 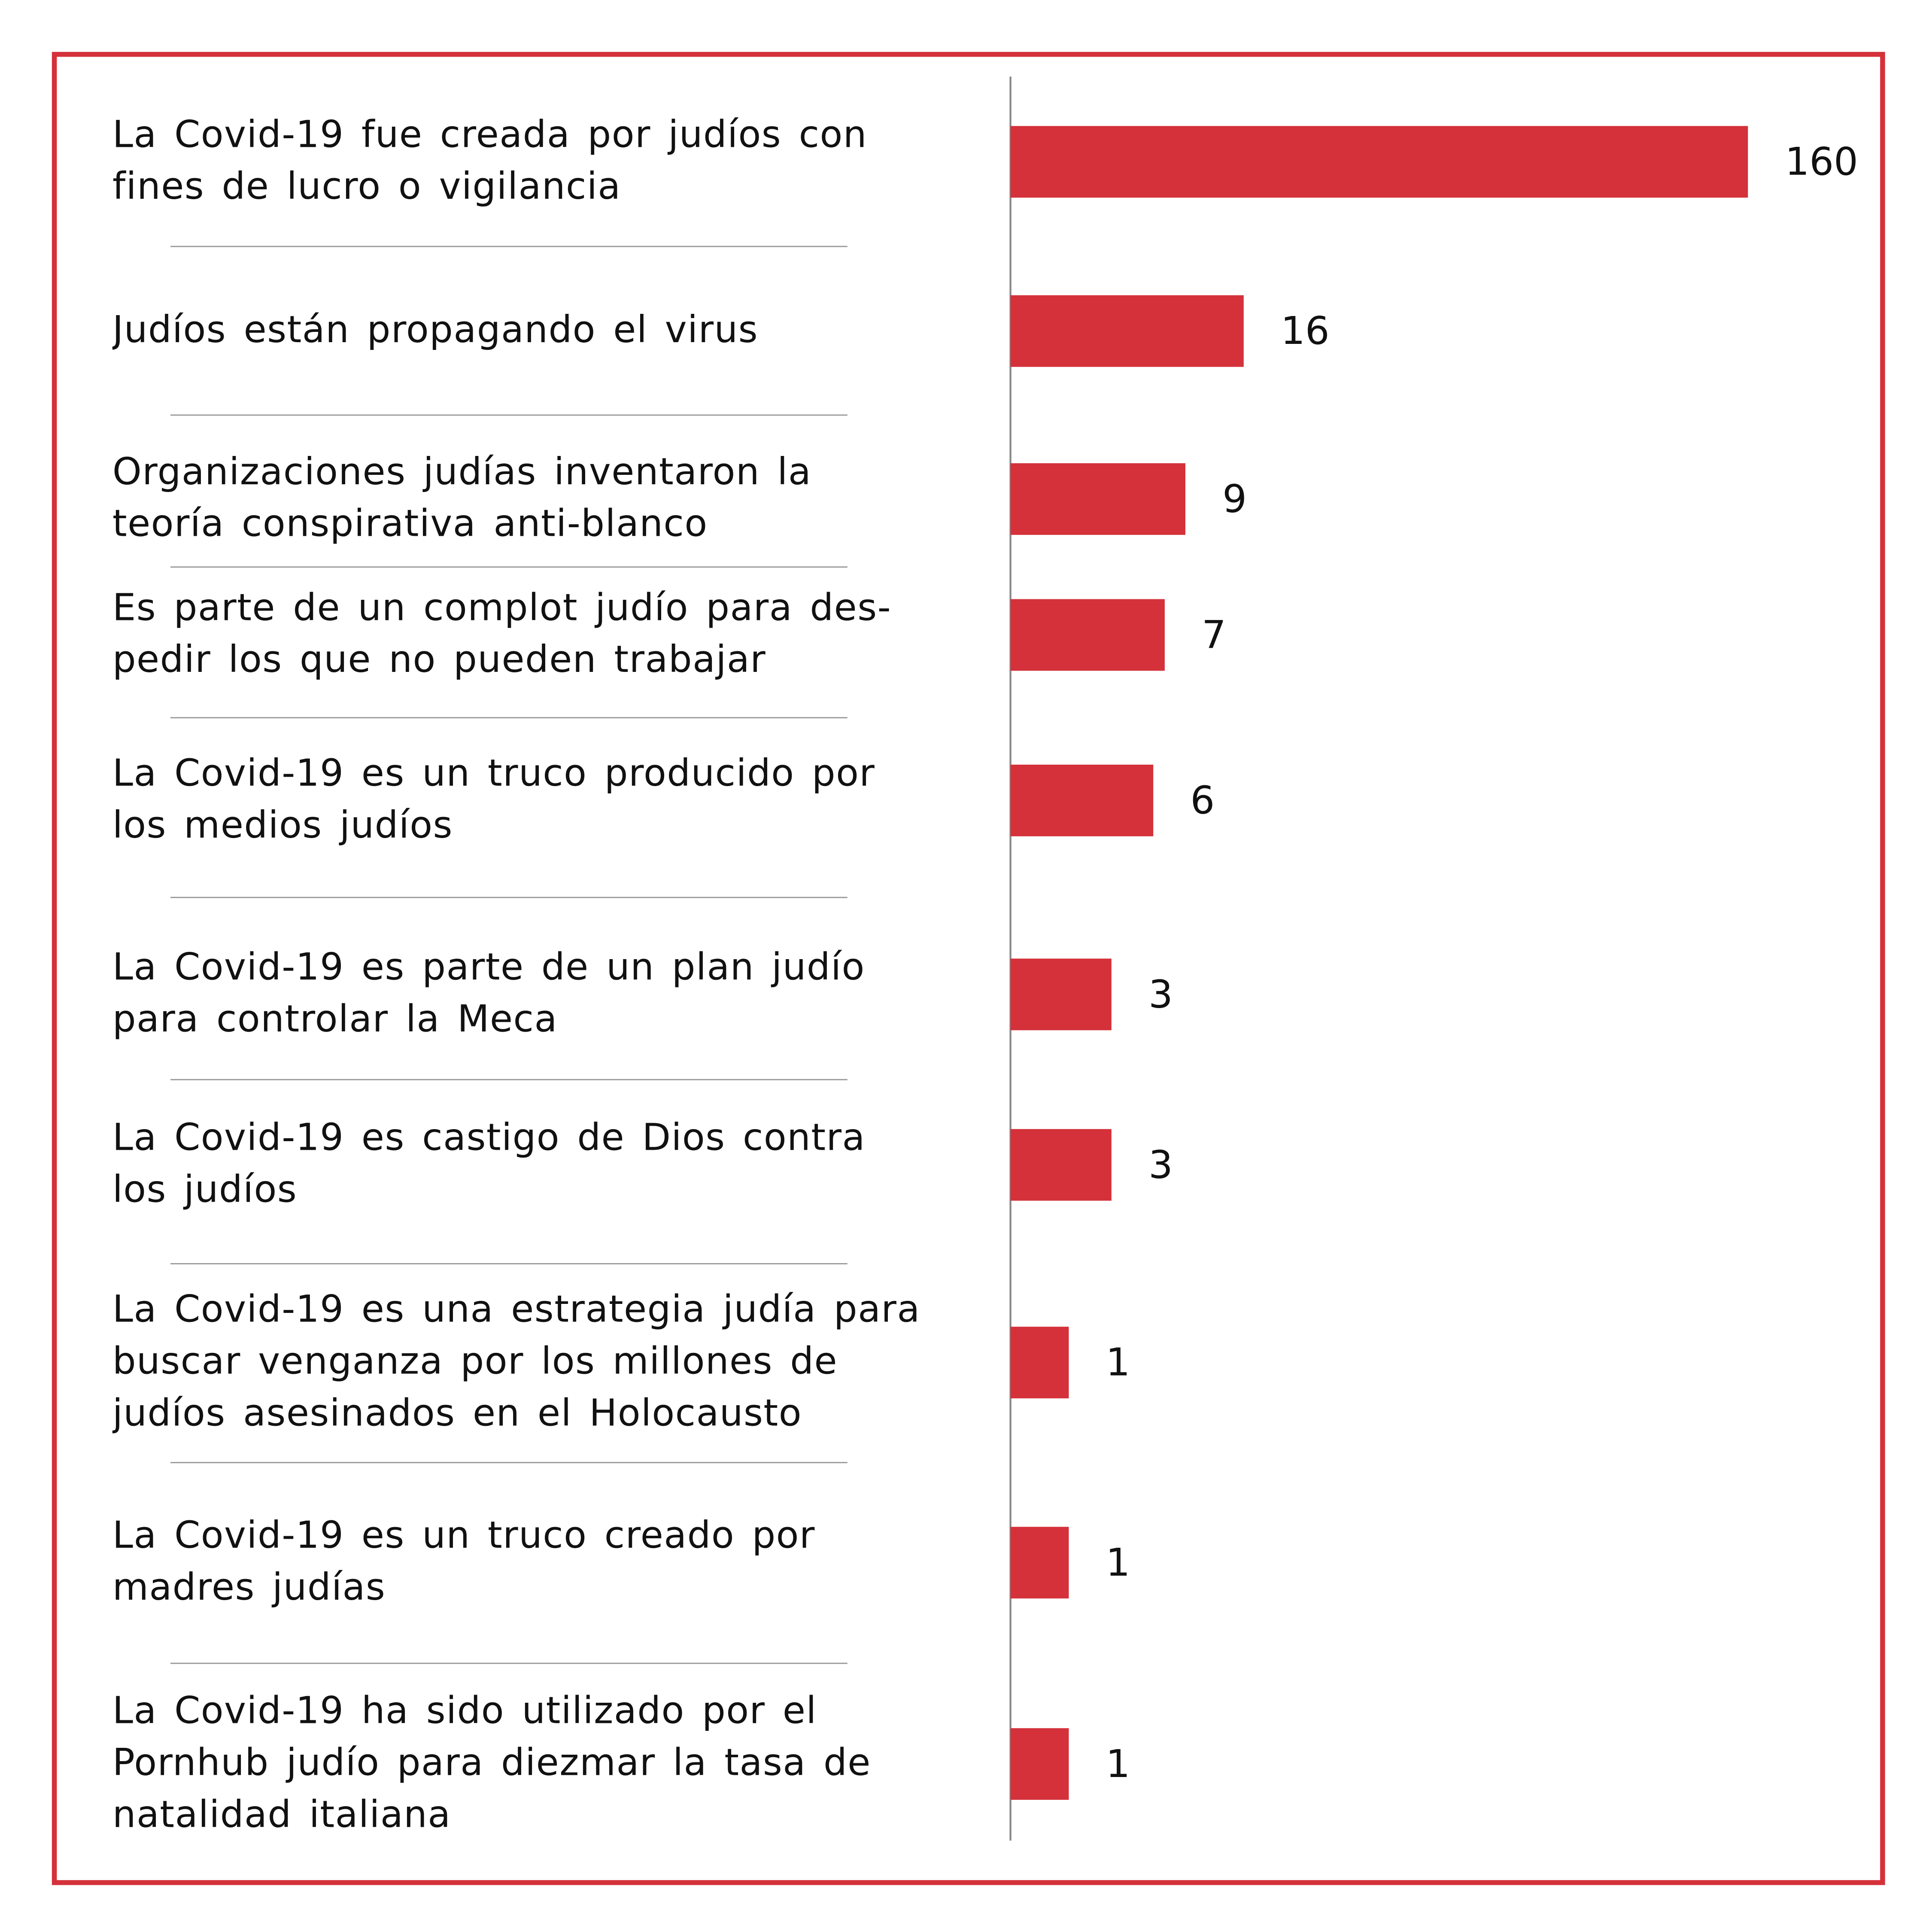 What do you see at coordinates (1305, 331) in the screenshot?
I see `value-label: 16` at bounding box center [1305, 331].